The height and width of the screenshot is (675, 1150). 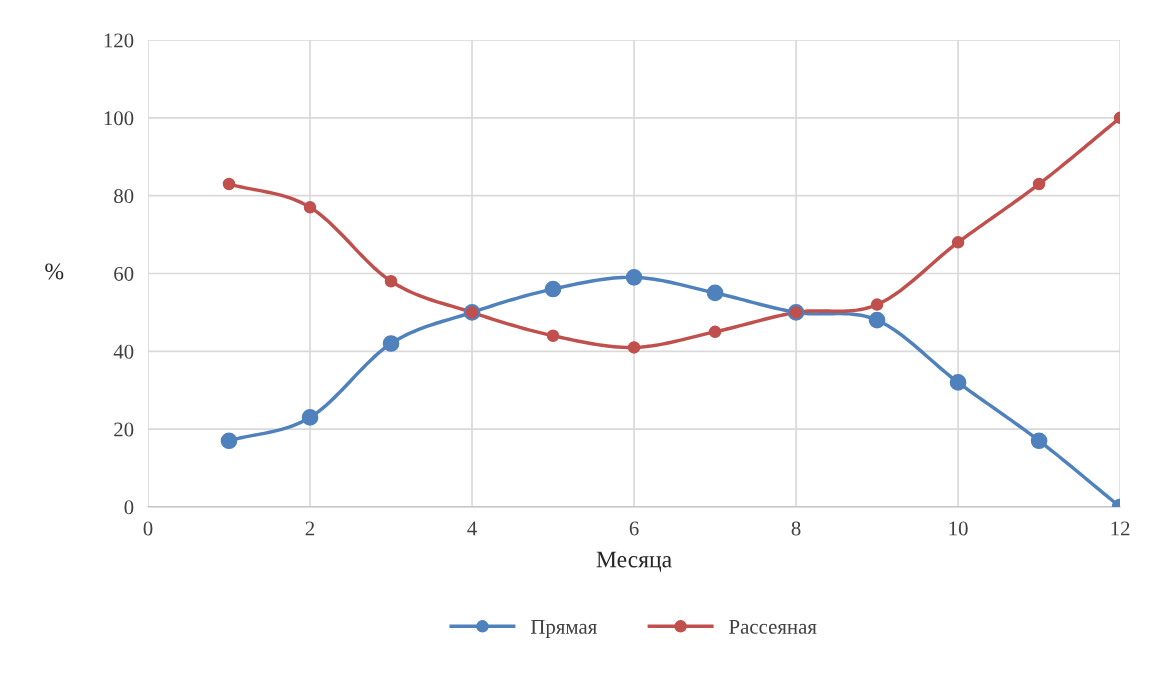 What do you see at coordinates (472, 528) in the screenshot?
I see `x-tick-label: 4` at bounding box center [472, 528].